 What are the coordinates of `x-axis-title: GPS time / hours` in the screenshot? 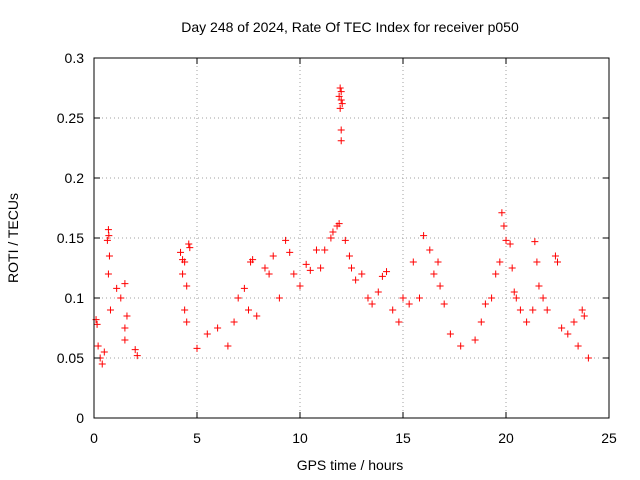 It's located at (350, 465).